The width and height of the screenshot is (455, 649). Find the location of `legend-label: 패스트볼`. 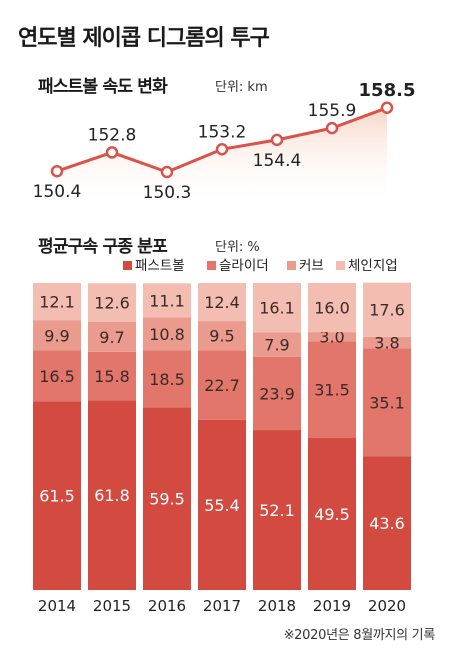

legend-label: 패스트볼 is located at coordinates (160, 266).